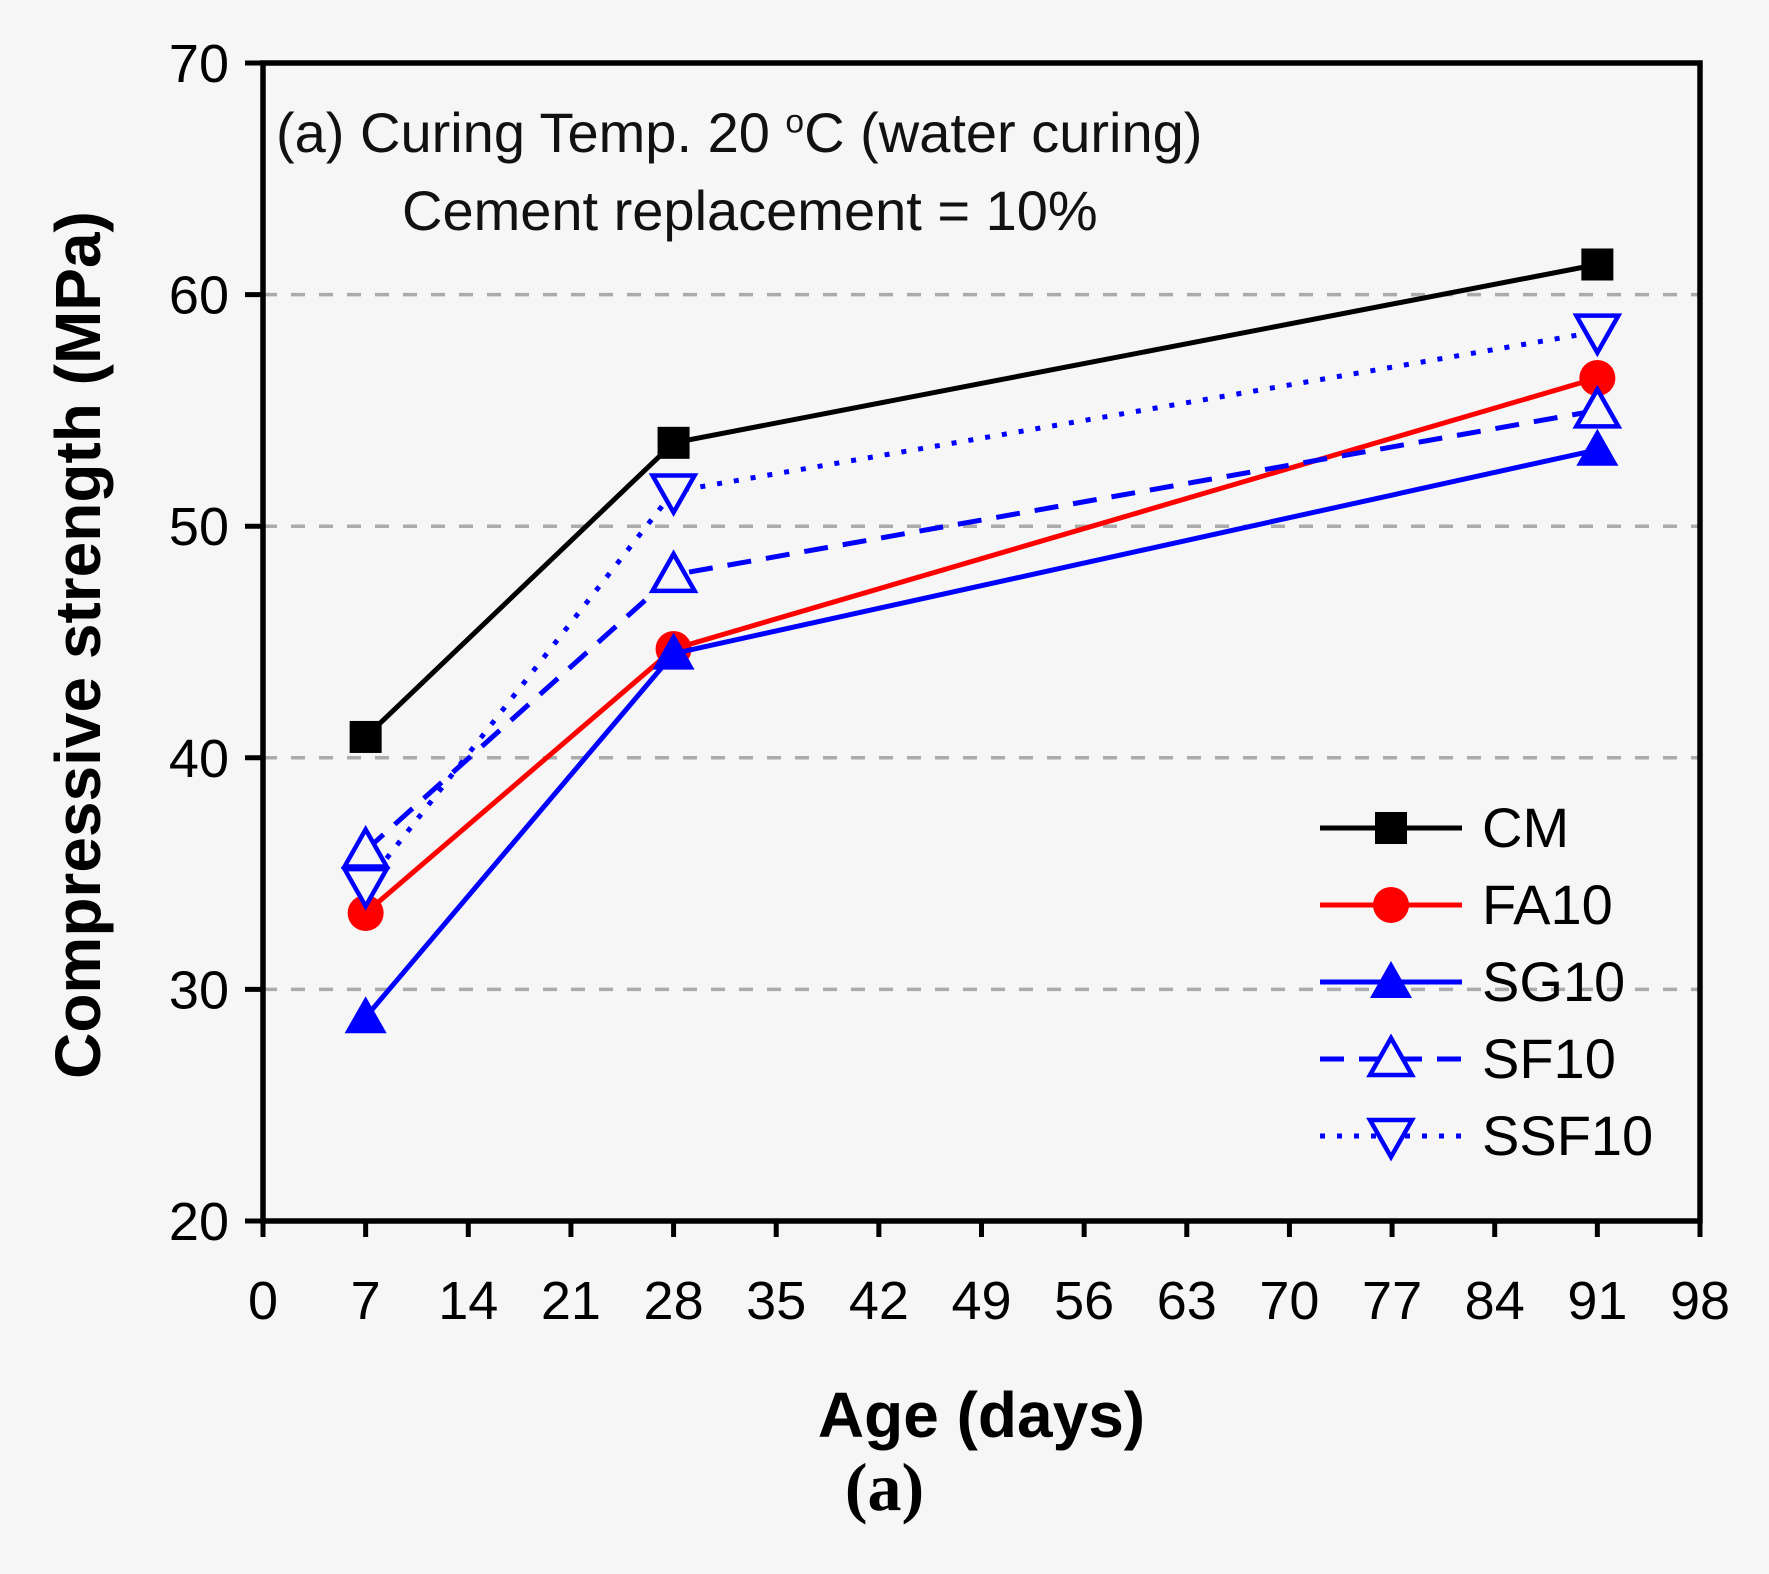 This screenshot has height=1574, width=1769. I want to click on x-tick-label: 77, so click(1392, 1301).